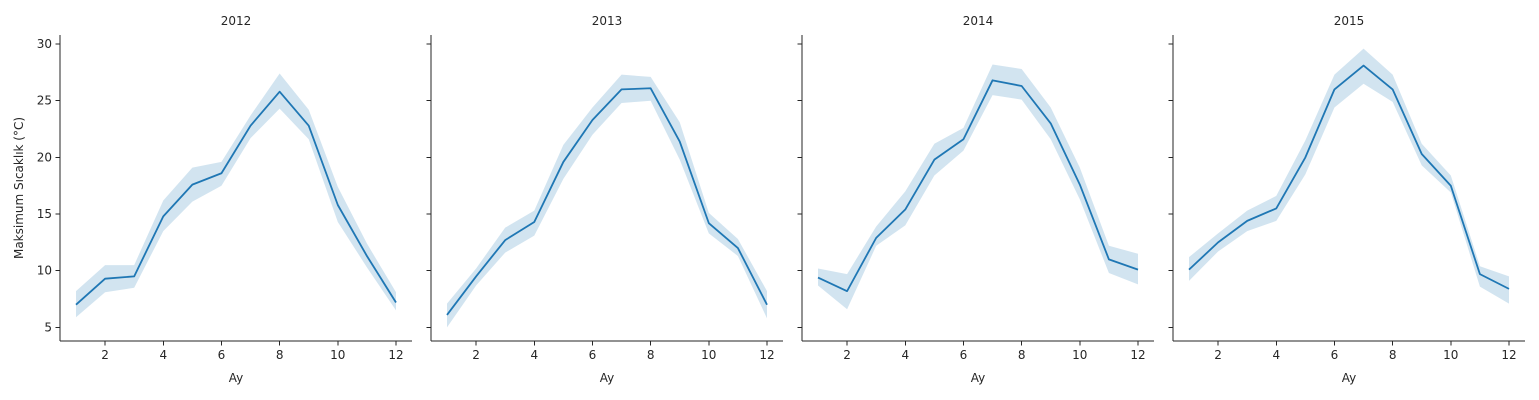 The height and width of the screenshot is (400, 1539). What do you see at coordinates (607, 21) in the screenshot?
I see `facet-title: 2013` at bounding box center [607, 21].